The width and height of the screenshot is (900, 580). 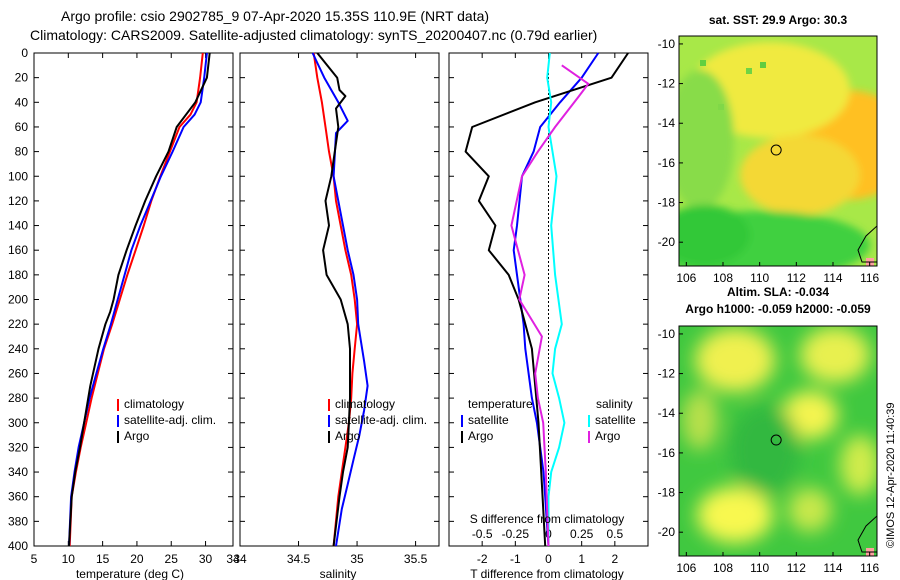 What do you see at coordinates (608, 436) in the screenshot?
I see `legend-label-sal-argo: Argo` at bounding box center [608, 436].